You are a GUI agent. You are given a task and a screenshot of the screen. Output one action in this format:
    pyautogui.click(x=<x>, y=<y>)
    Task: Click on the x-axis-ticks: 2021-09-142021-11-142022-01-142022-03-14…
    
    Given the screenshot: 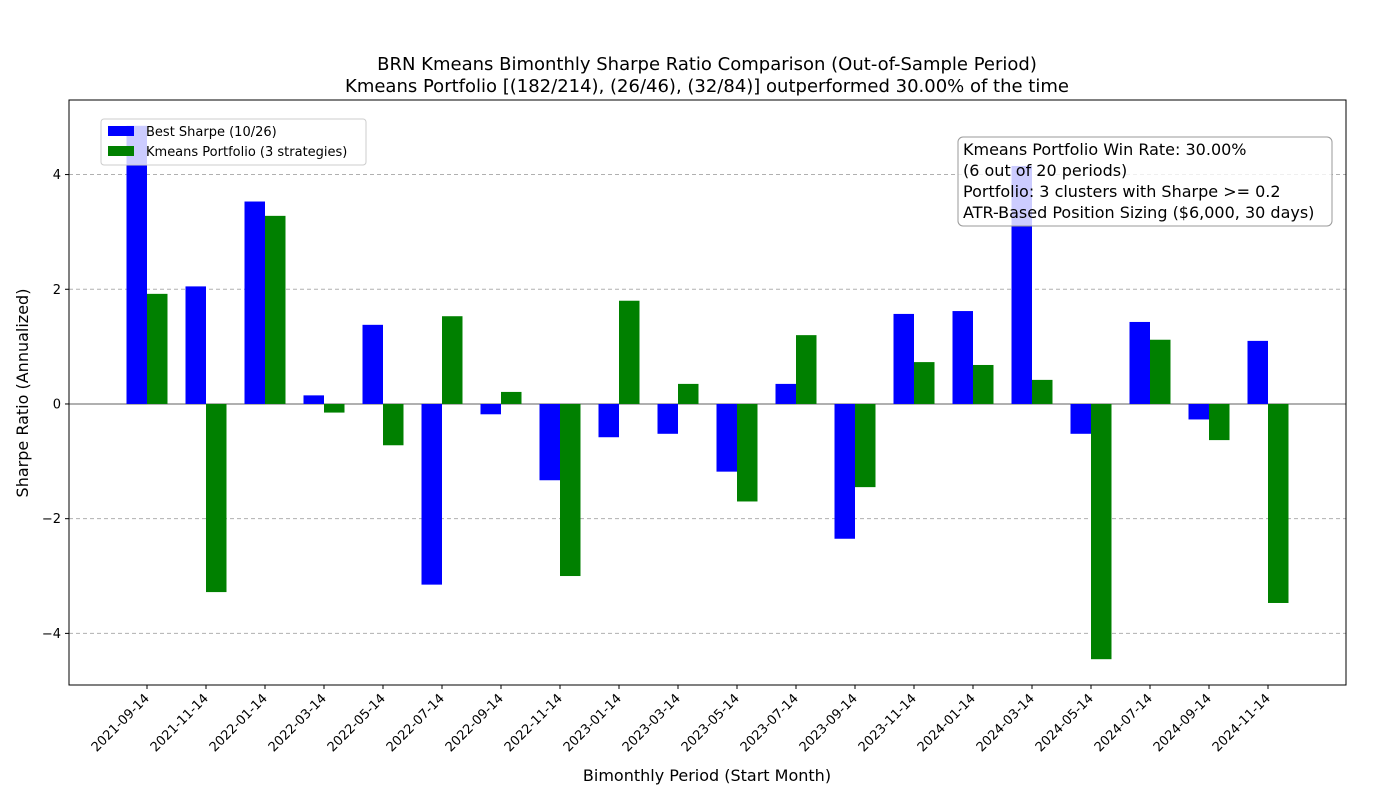 What is the action you would take?
    pyautogui.click(x=681, y=720)
    